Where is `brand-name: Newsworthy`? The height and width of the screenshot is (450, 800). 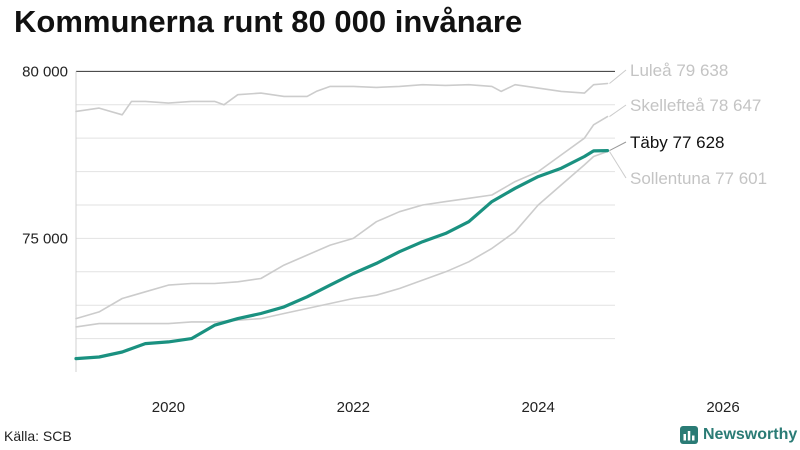
brand-name: Newsworthy is located at coordinates (750, 434).